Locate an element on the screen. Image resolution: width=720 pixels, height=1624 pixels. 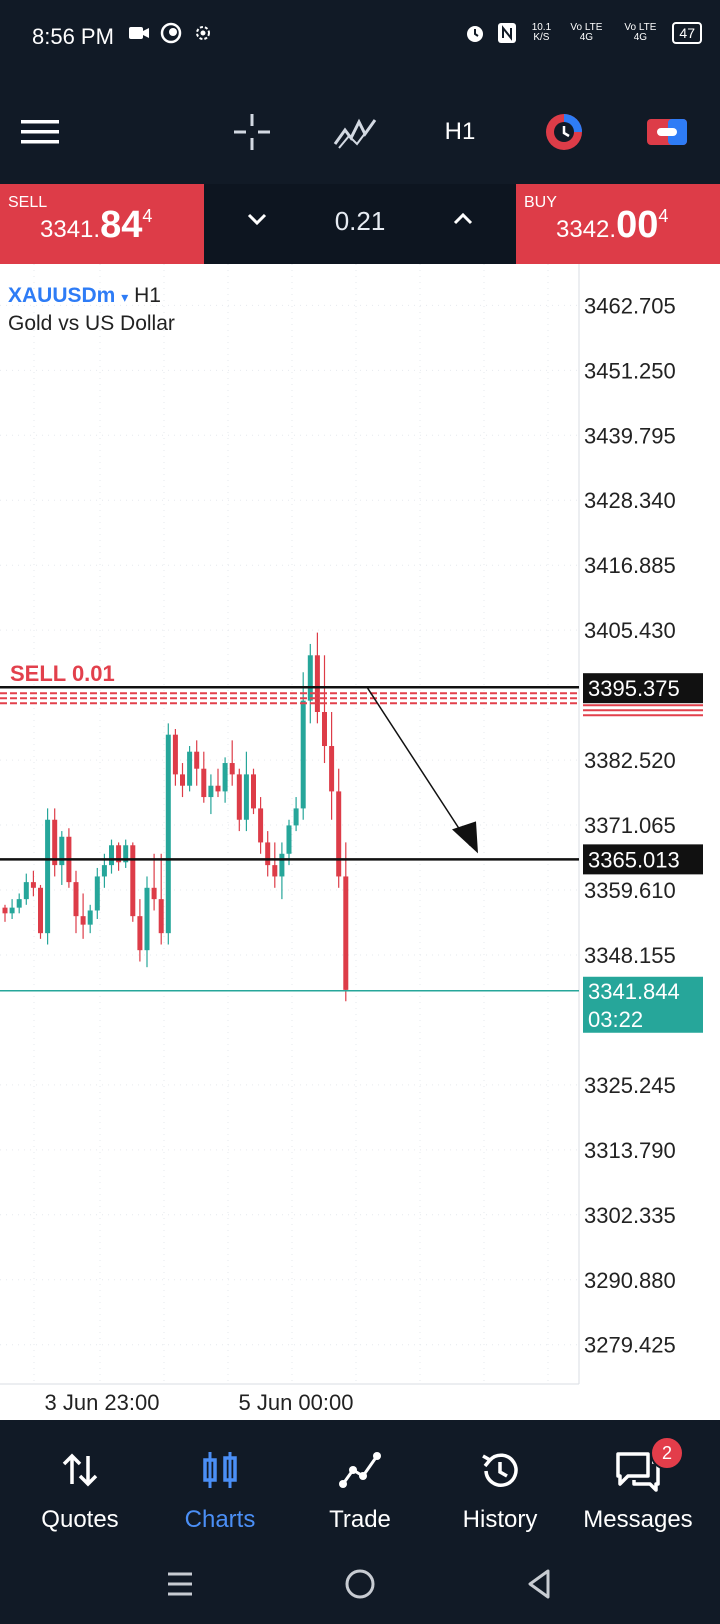
nav-trade-label: Trade is located at coordinates (360, 1519).